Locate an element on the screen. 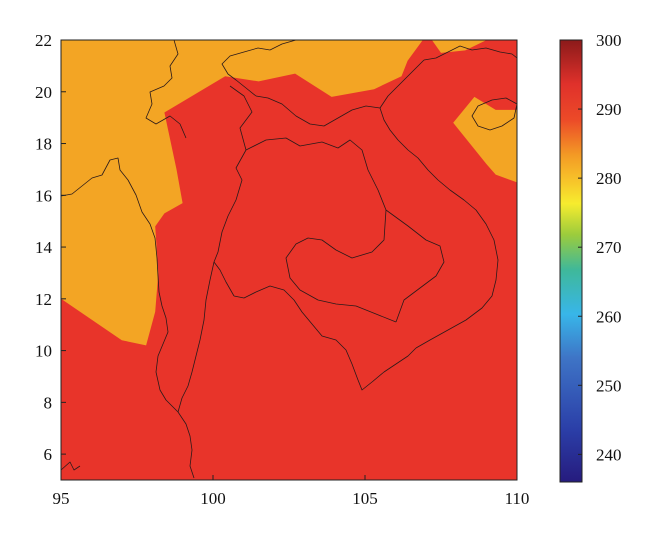  x-tick-label: 95 is located at coordinates (61, 498).